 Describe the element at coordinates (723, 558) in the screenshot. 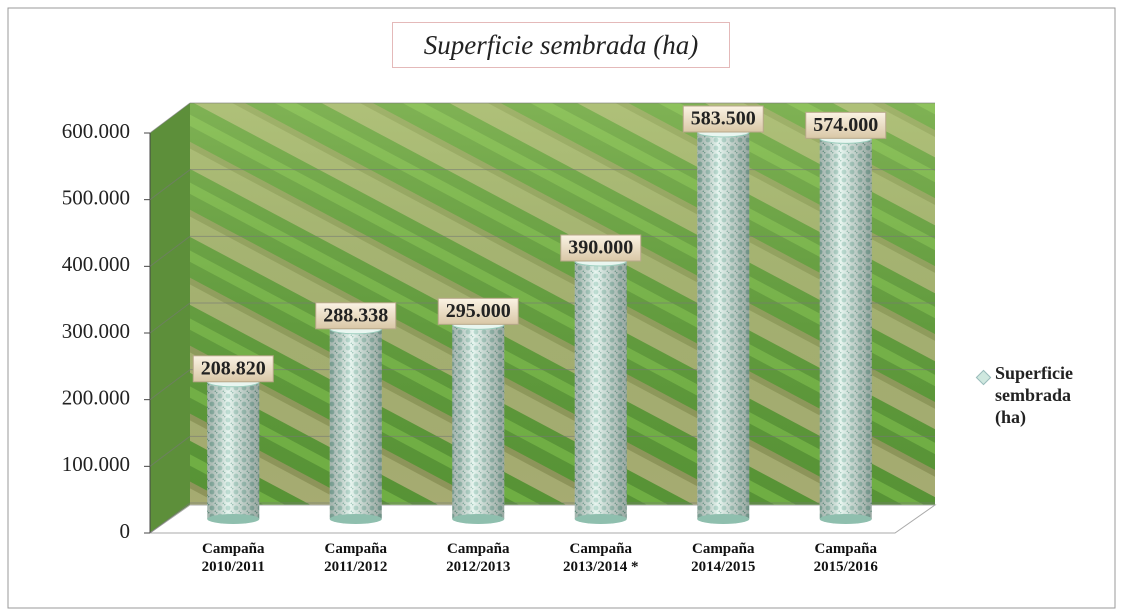

I see `x-tick-label: Campaña 2014/2015` at that location.